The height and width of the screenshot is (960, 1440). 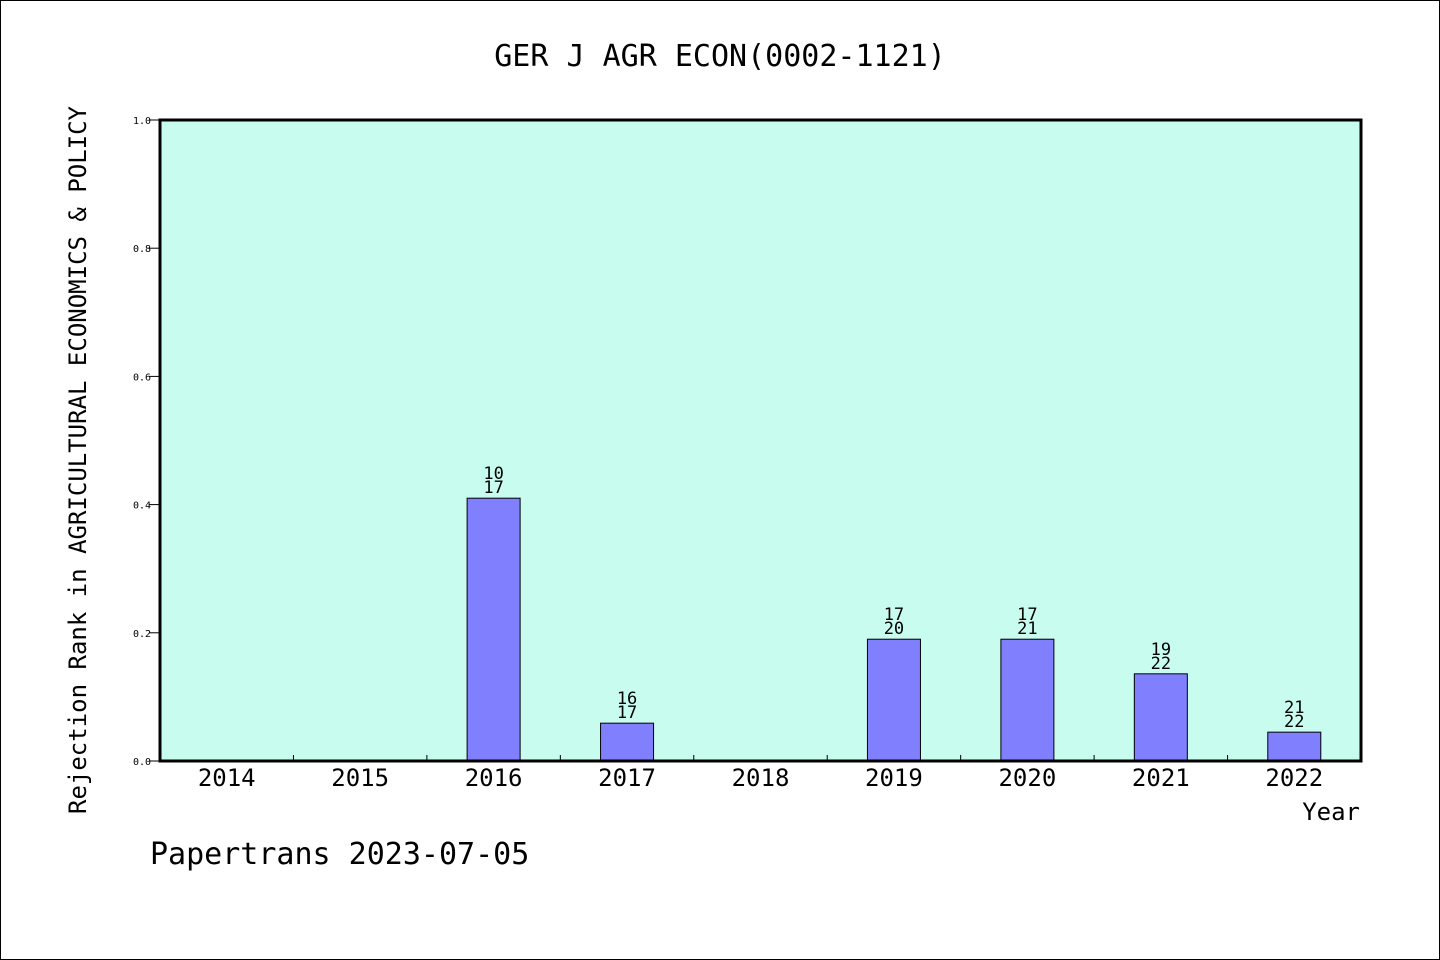 What do you see at coordinates (1294, 778) in the screenshot?
I see `x-tick-label: 2022` at bounding box center [1294, 778].